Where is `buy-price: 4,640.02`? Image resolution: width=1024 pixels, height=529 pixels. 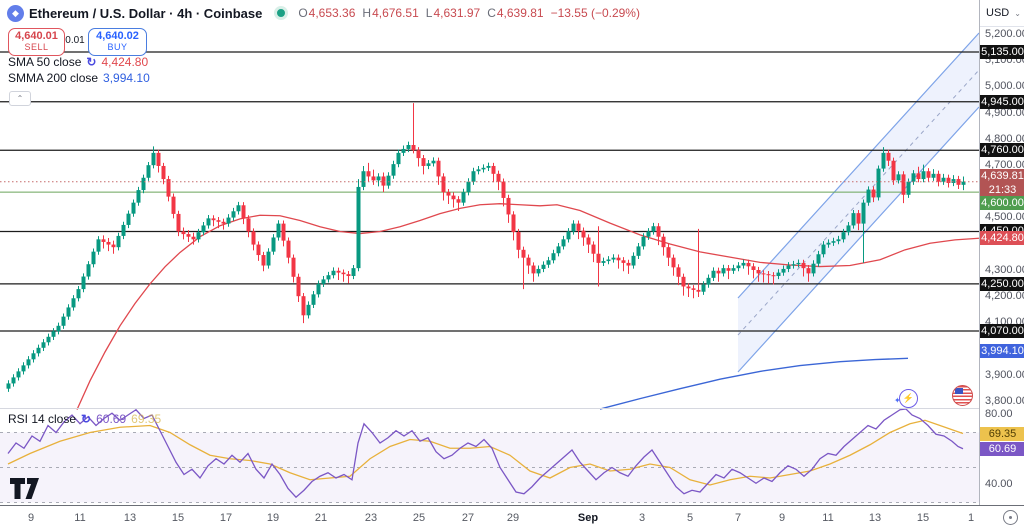 buy-price: 4,640.02 is located at coordinates (117, 36).